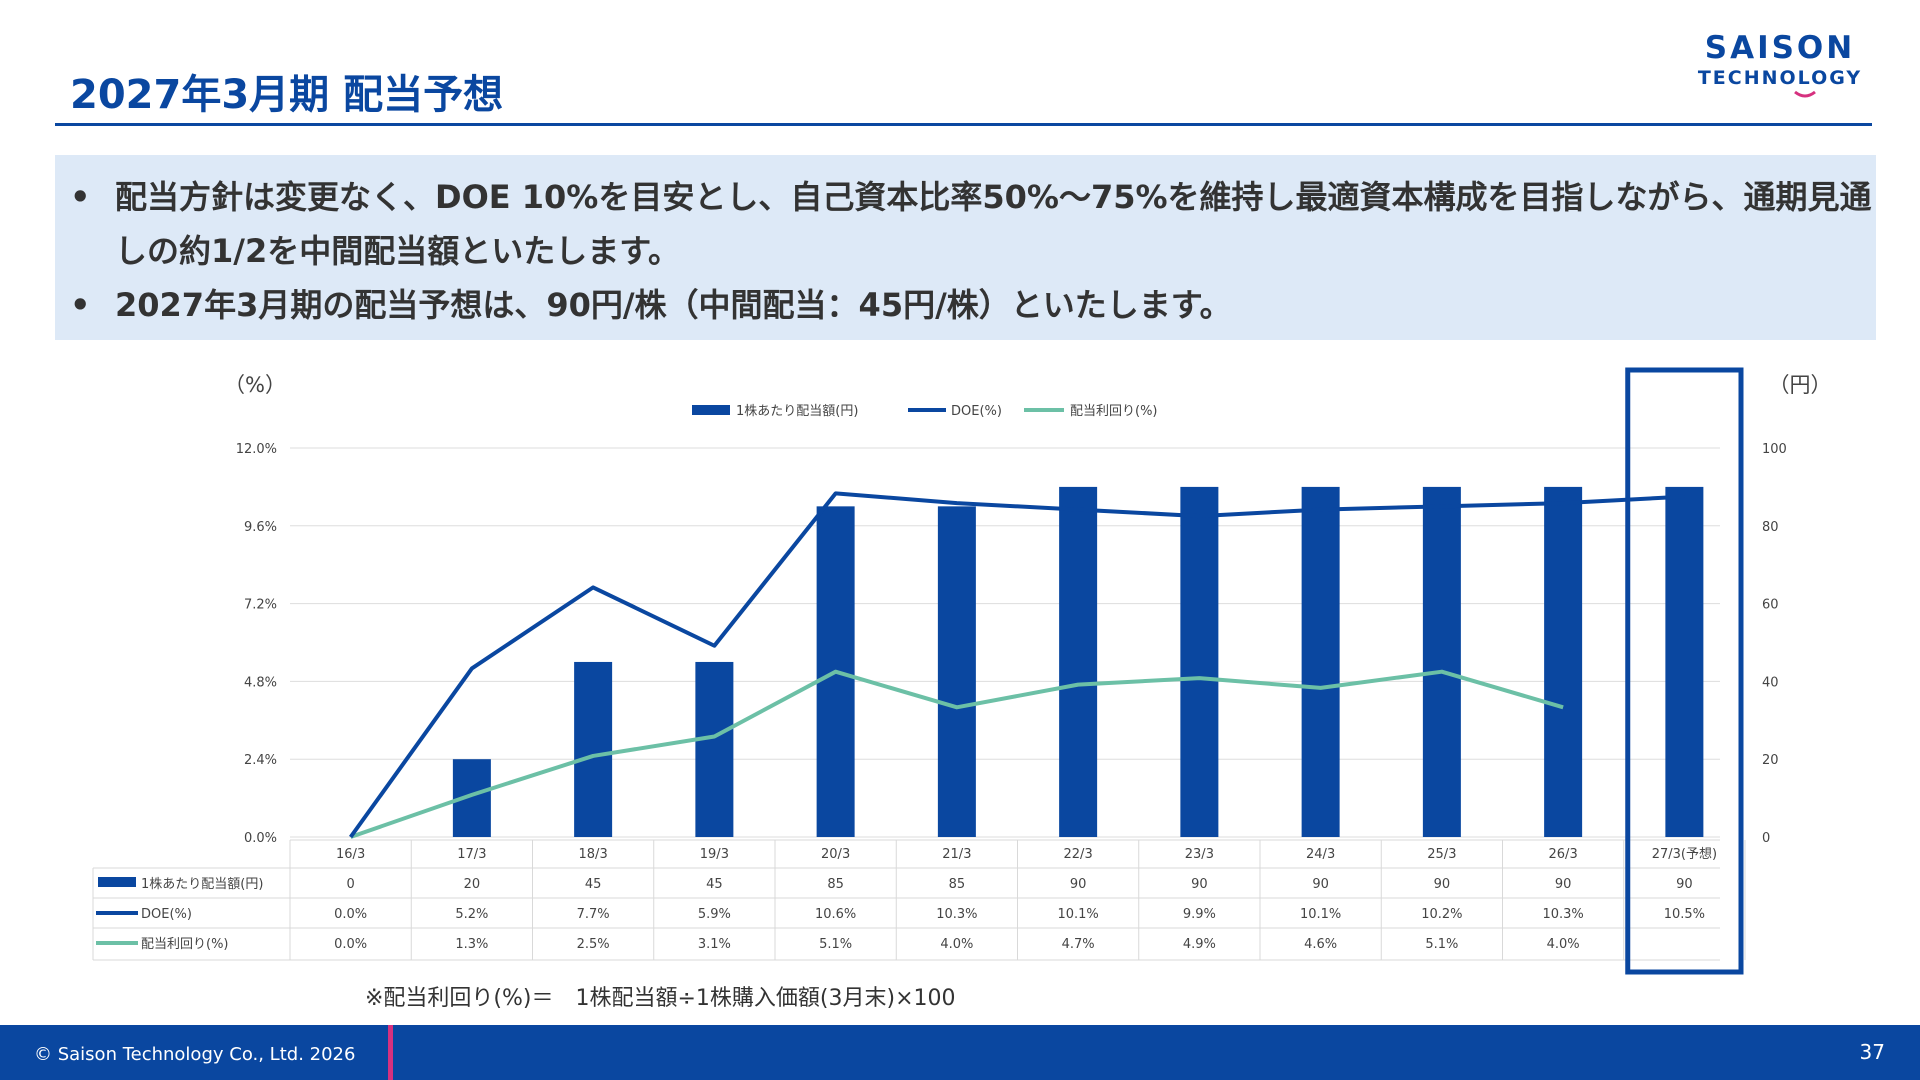  What do you see at coordinates (472, 884) in the screenshot?
I see `table-cell: 20` at bounding box center [472, 884].